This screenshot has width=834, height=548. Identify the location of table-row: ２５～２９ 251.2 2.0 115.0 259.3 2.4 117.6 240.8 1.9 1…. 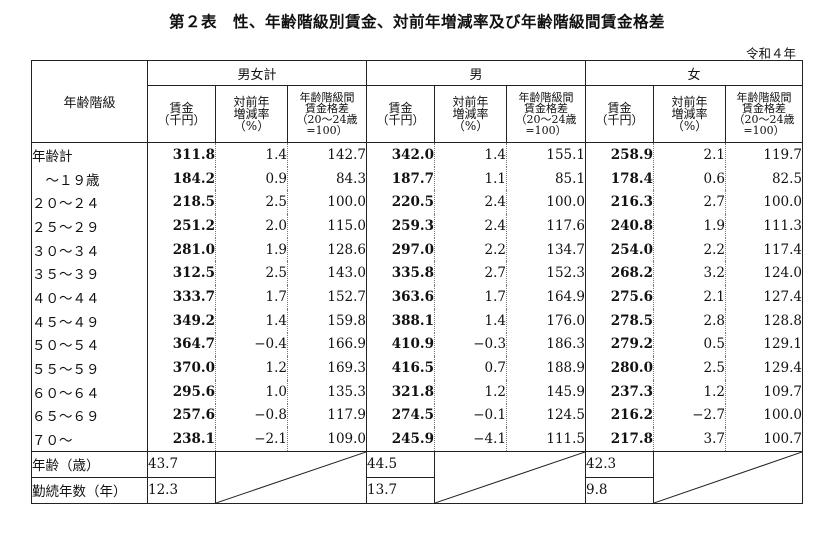
(417, 226).